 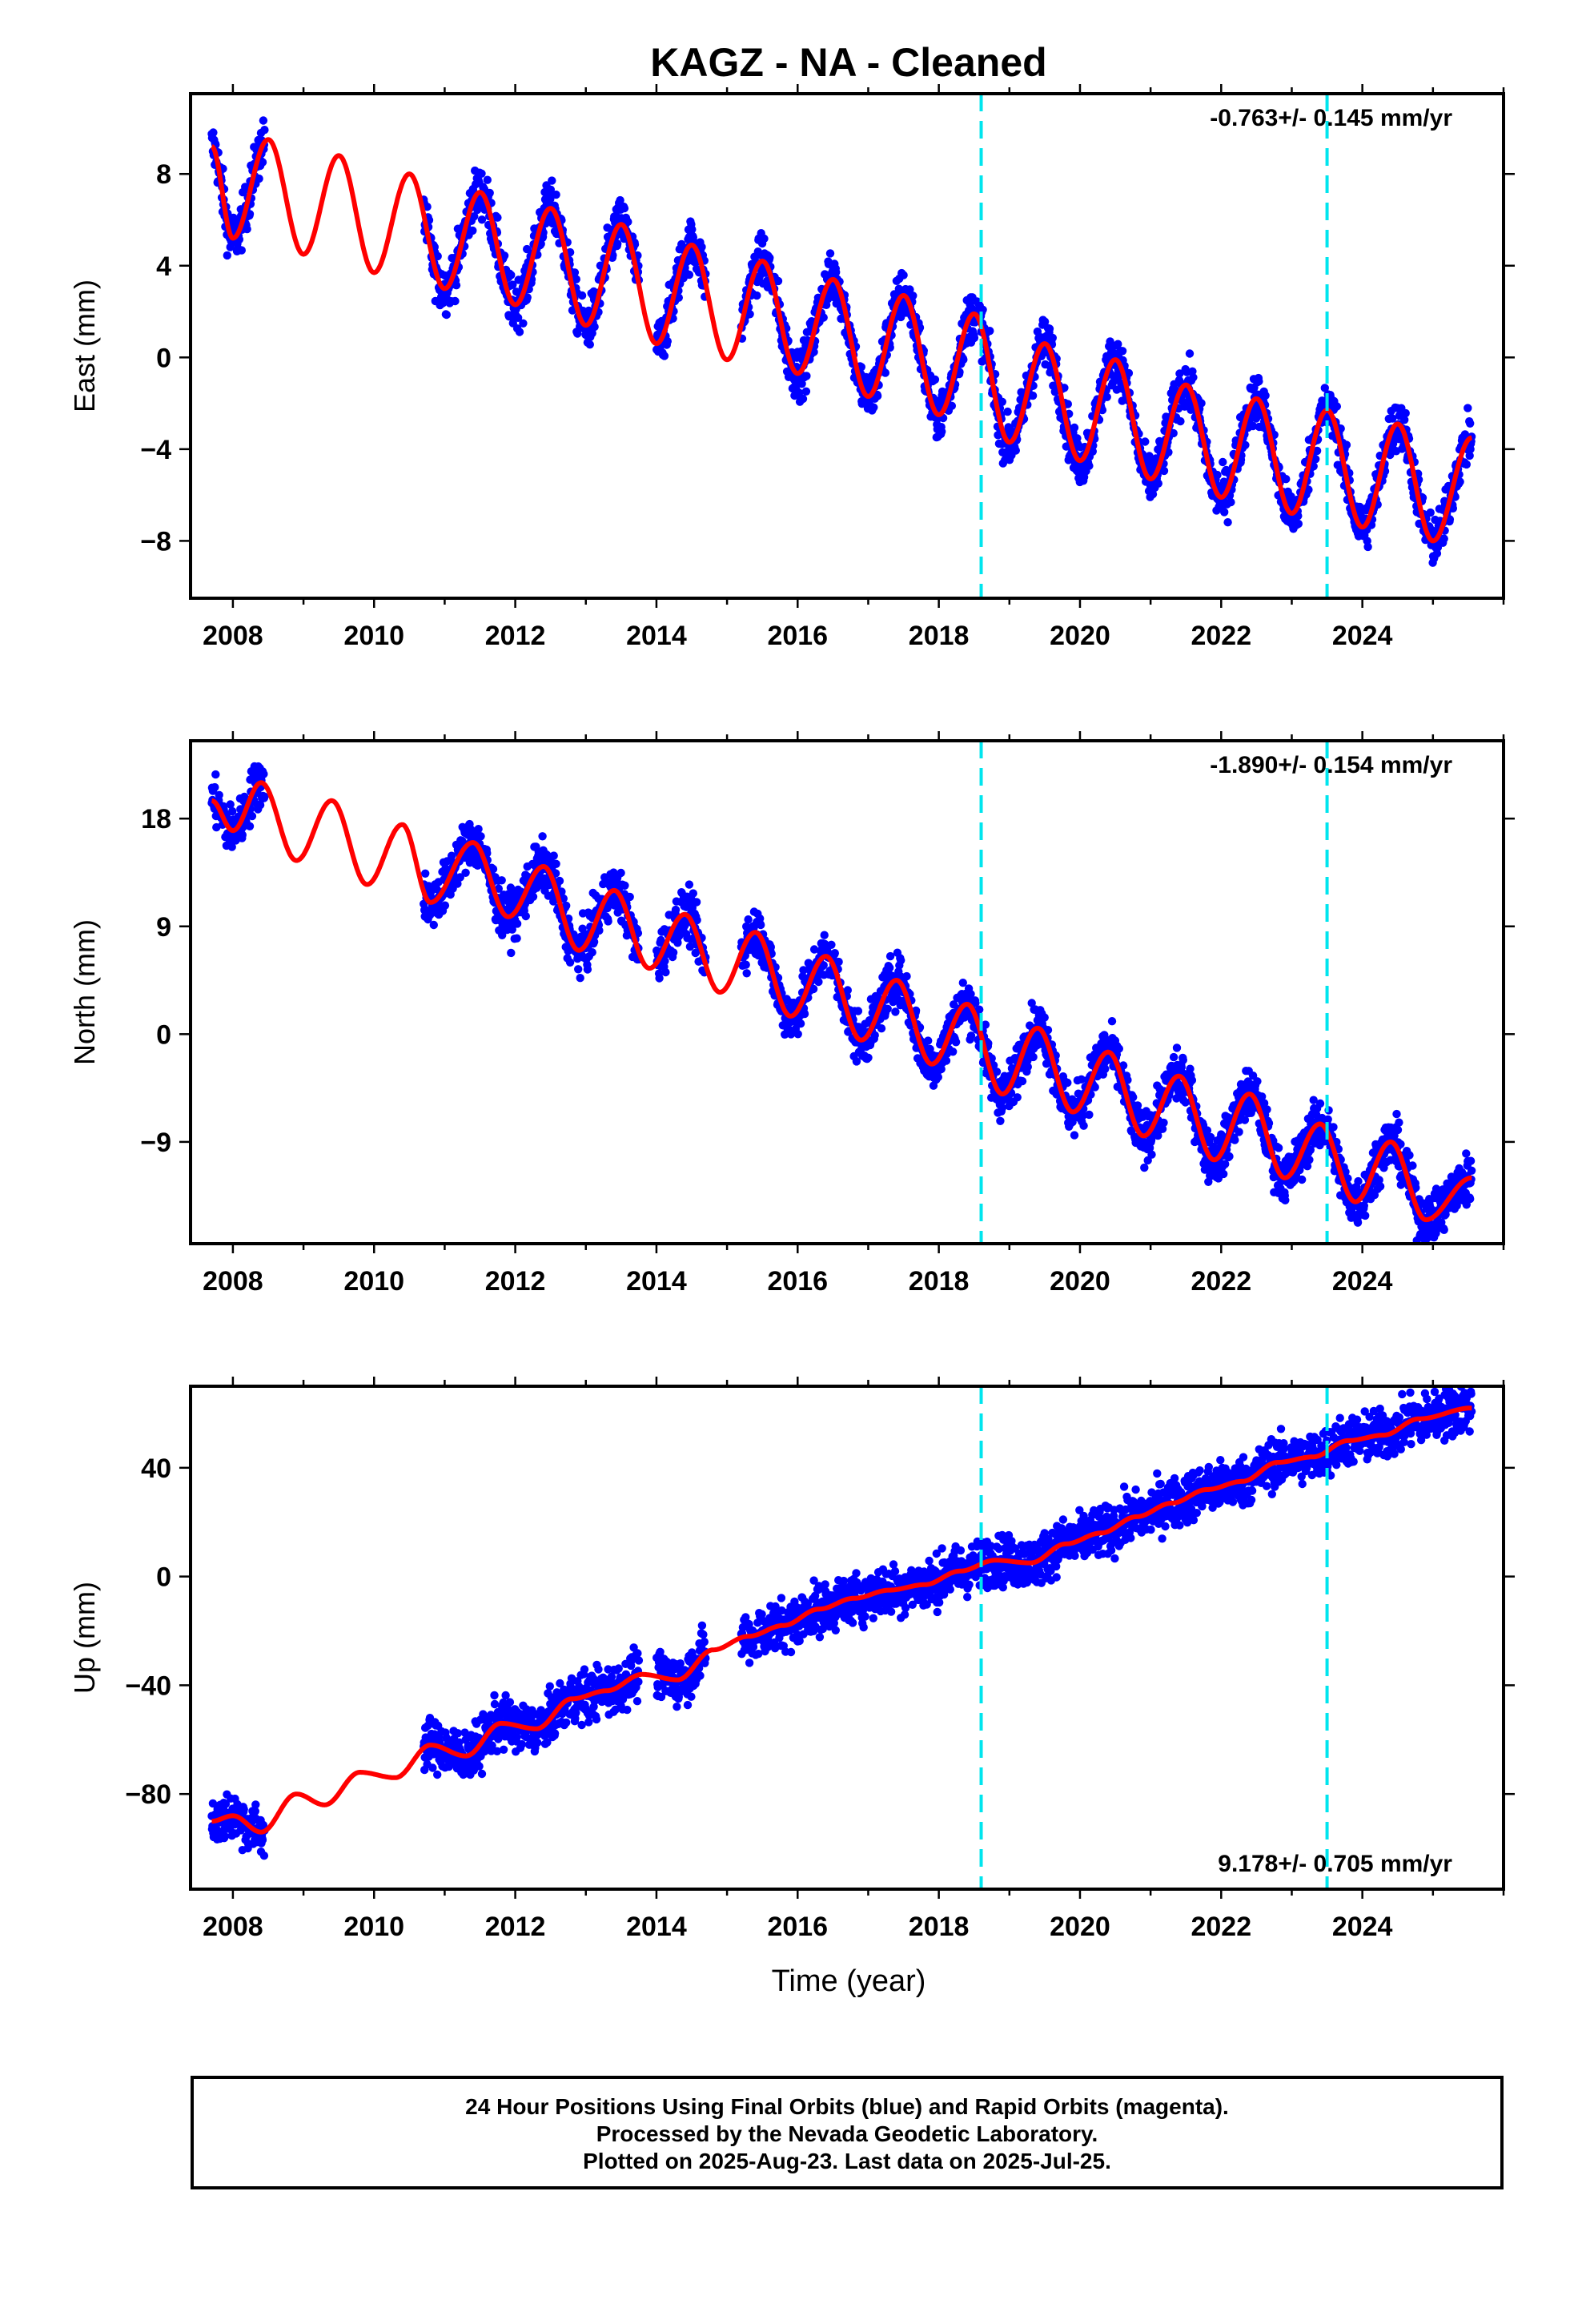 What do you see at coordinates (155, 541) in the screenshot?
I see `y-tick-label: −8` at bounding box center [155, 541].